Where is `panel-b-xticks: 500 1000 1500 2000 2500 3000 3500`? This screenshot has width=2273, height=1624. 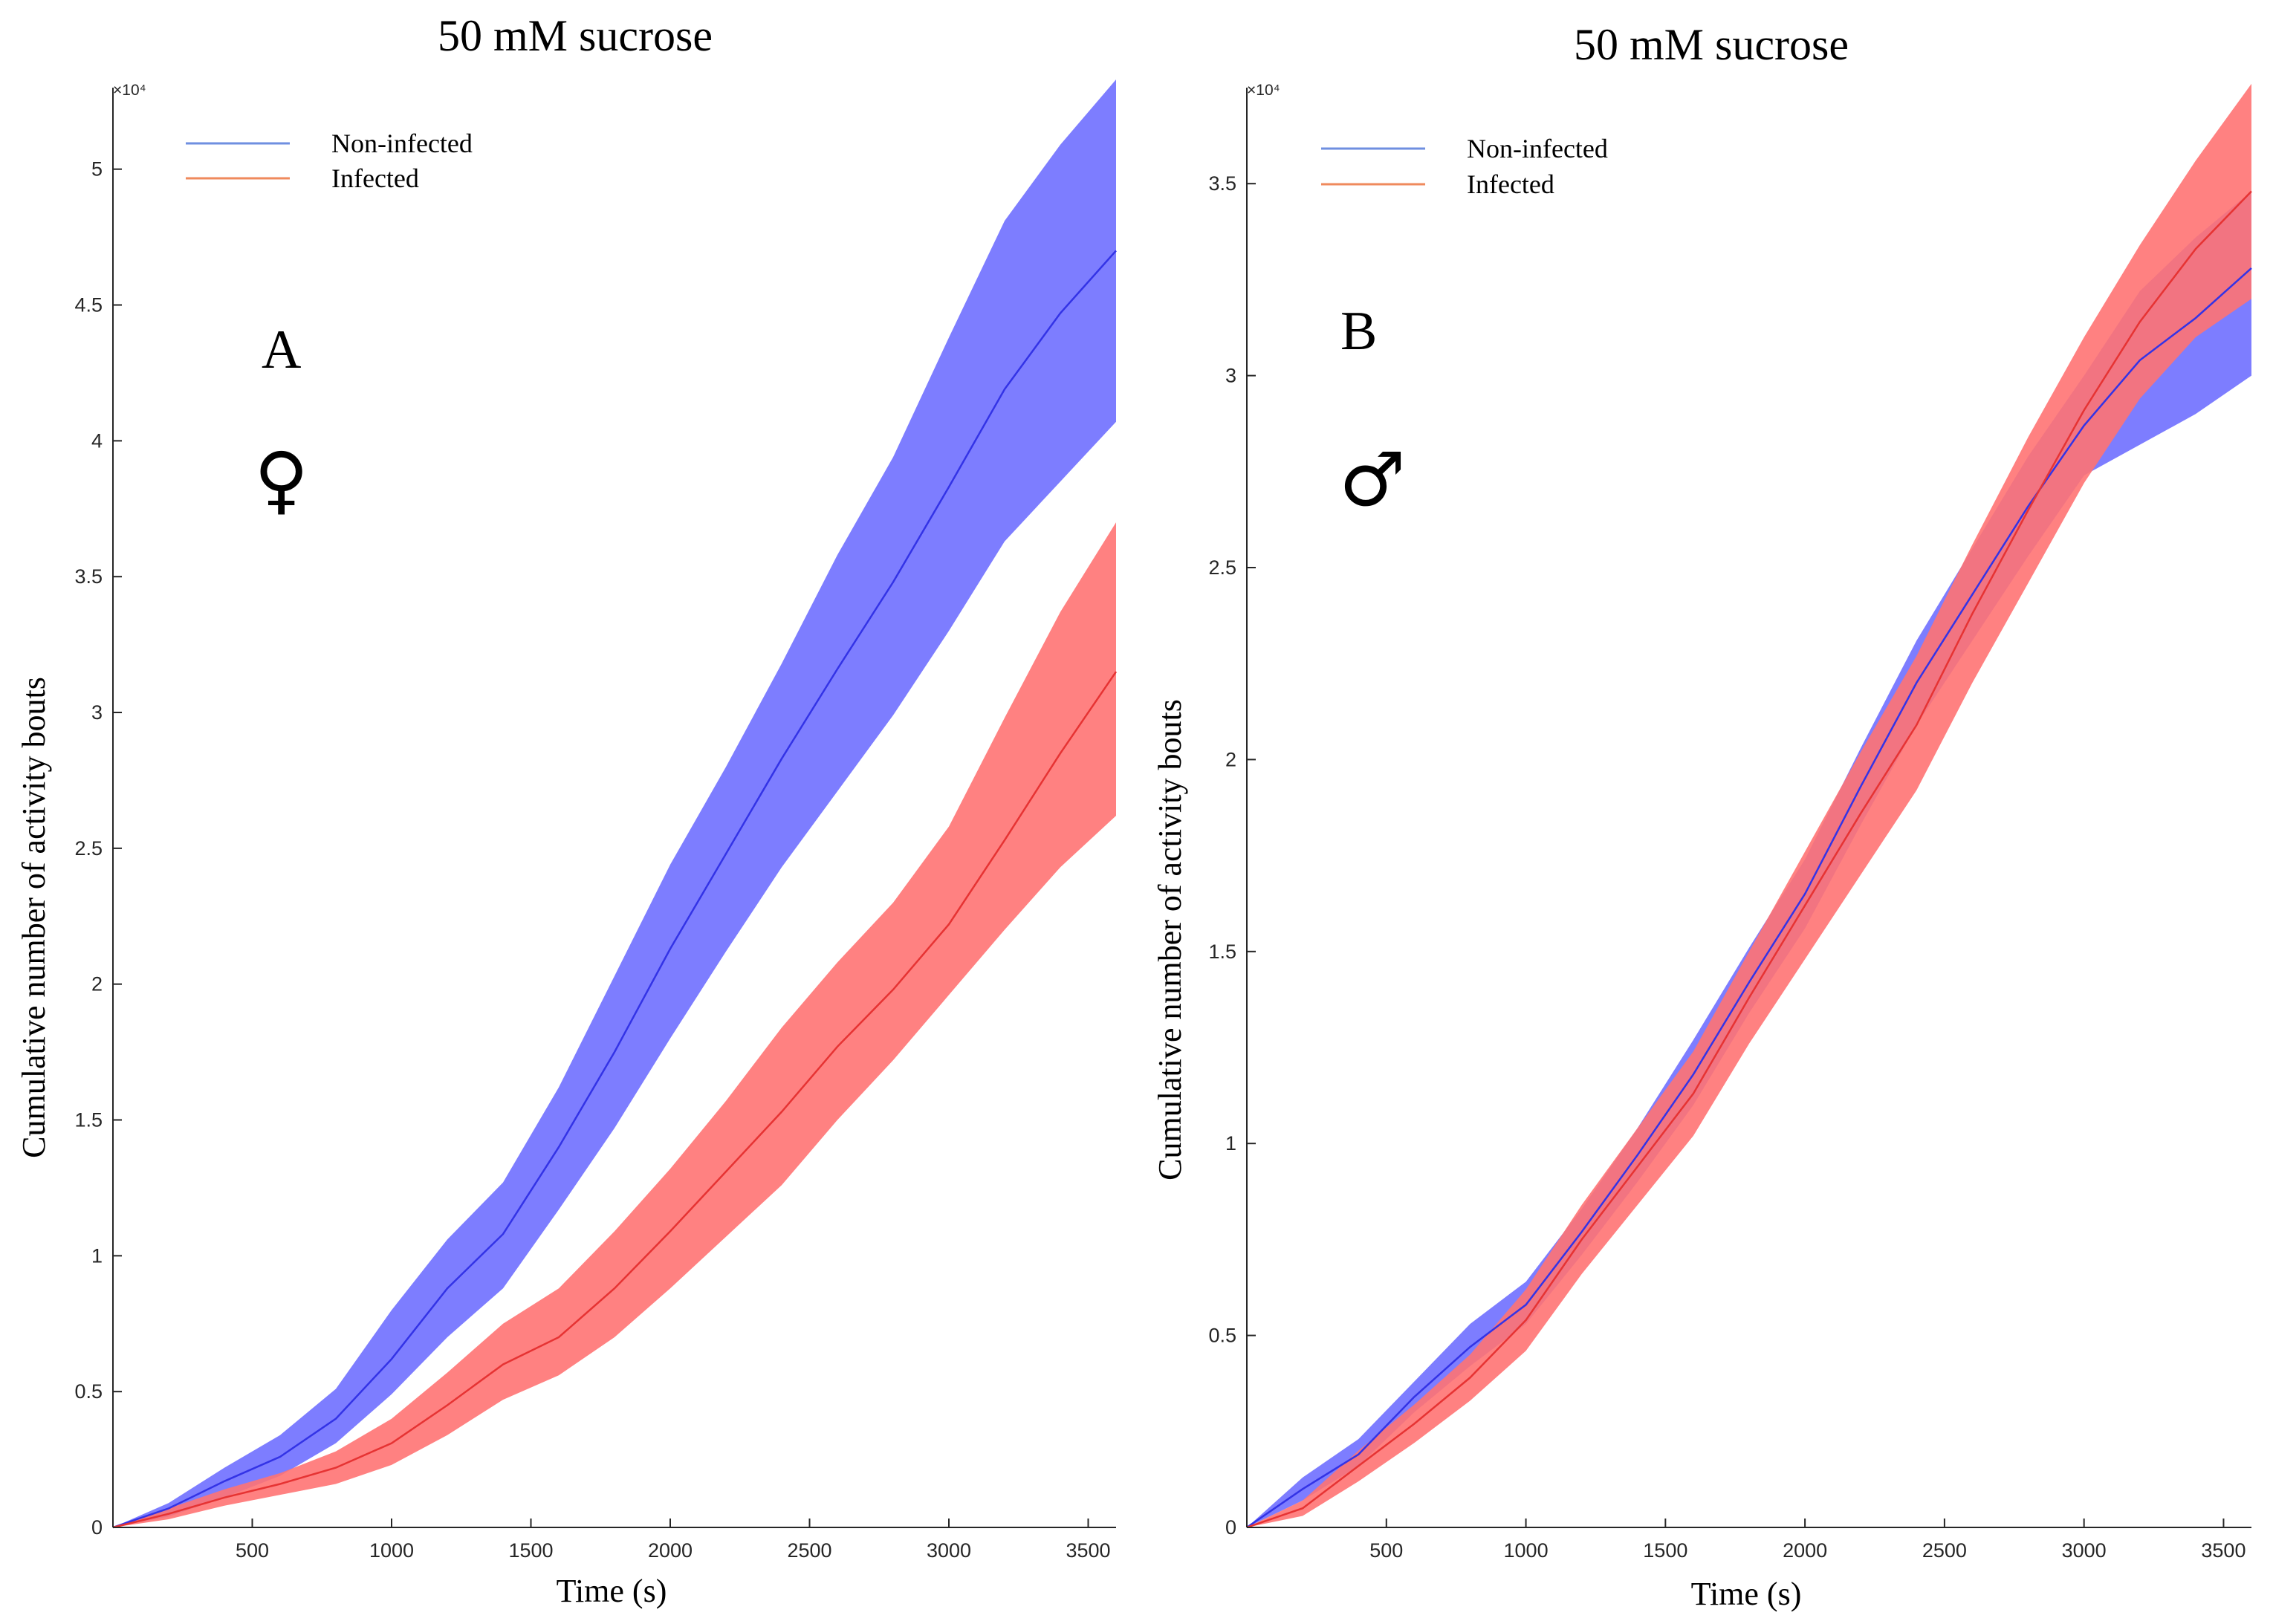
panel-b-xticks: 500 1000 1500 2000 2500 3000 3500 is located at coordinates (1807, 1540).